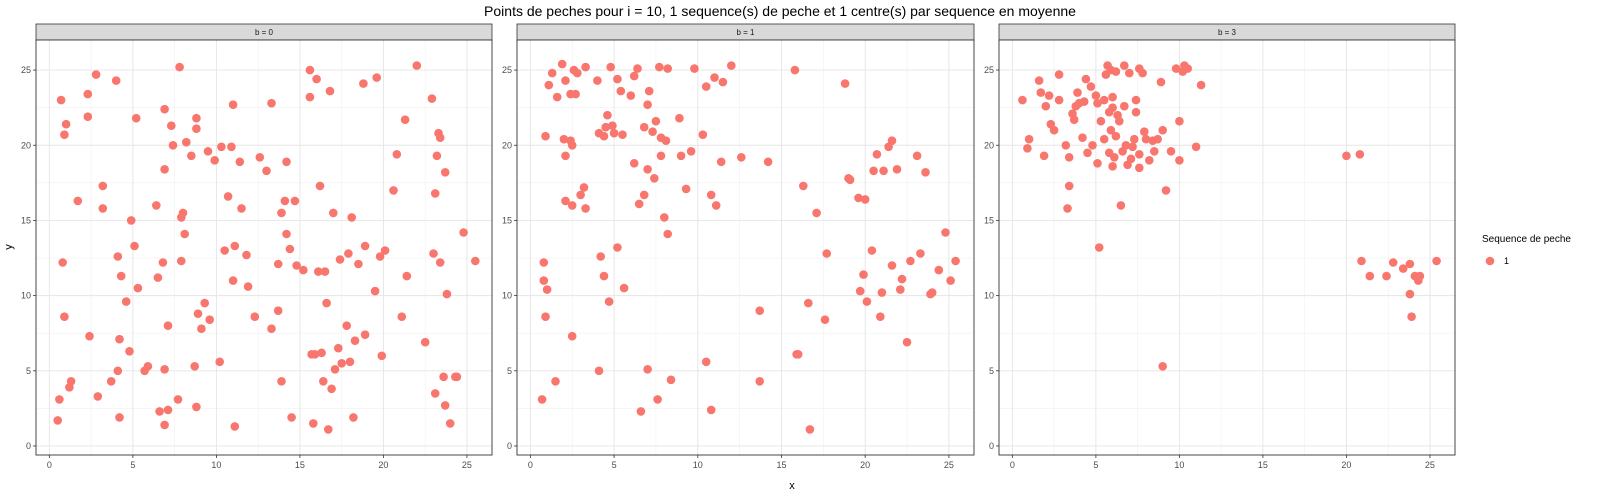 The width and height of the screenshot is (1600, 500). Describe the element at coordinates (1227, 32) in the screenshot. I see `facet-strip-label: b = 3` at that location.